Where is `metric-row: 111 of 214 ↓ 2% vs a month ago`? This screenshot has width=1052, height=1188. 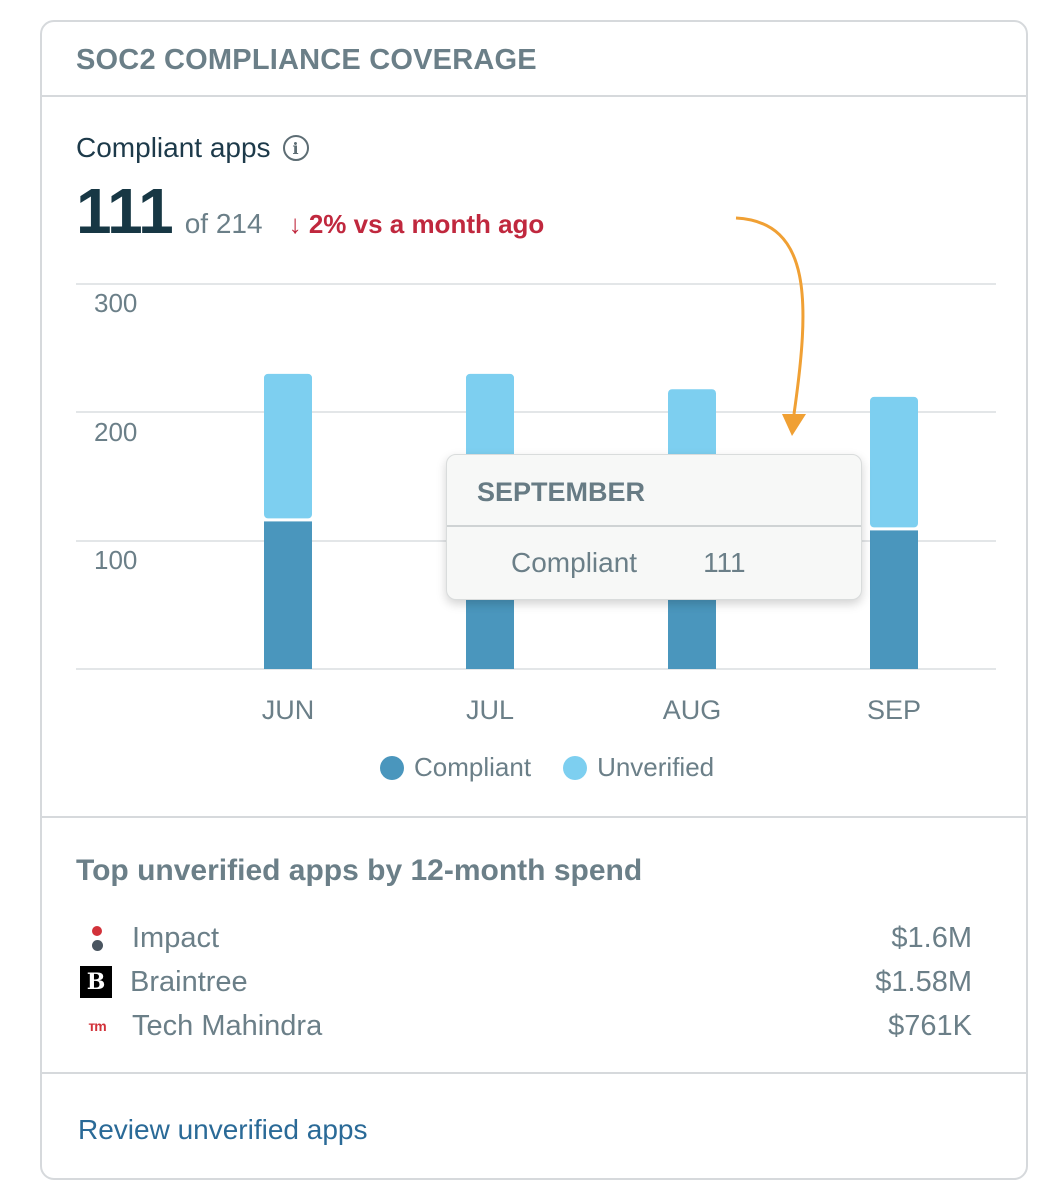 metric-row: 111 of 214 ↓ 2% vs a month ago is located at coordinates (310, 211).